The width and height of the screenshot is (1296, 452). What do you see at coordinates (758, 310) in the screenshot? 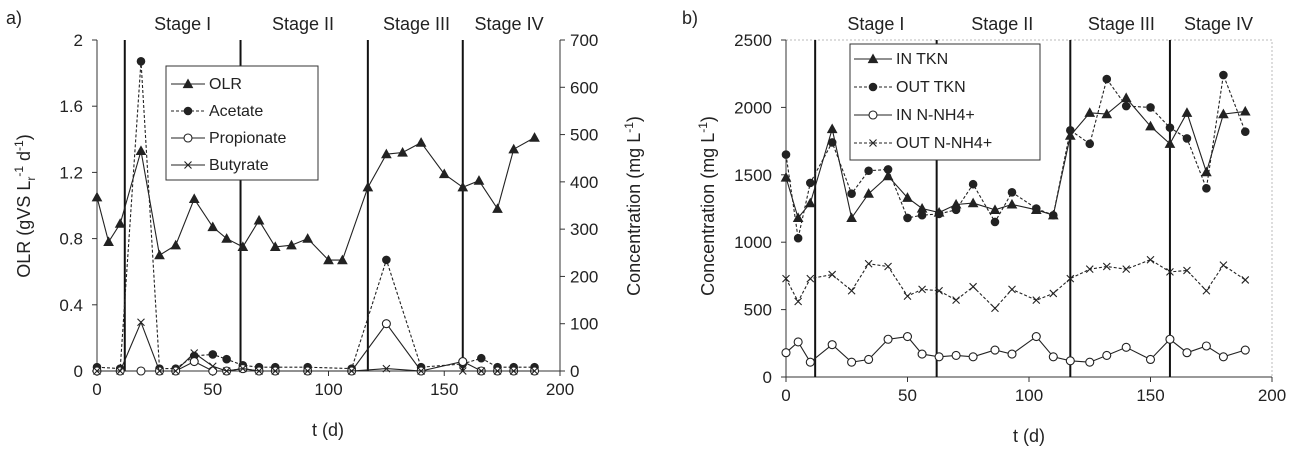
I see `panel-b-y-tick-label: 500` at bounding box center [758, 310].